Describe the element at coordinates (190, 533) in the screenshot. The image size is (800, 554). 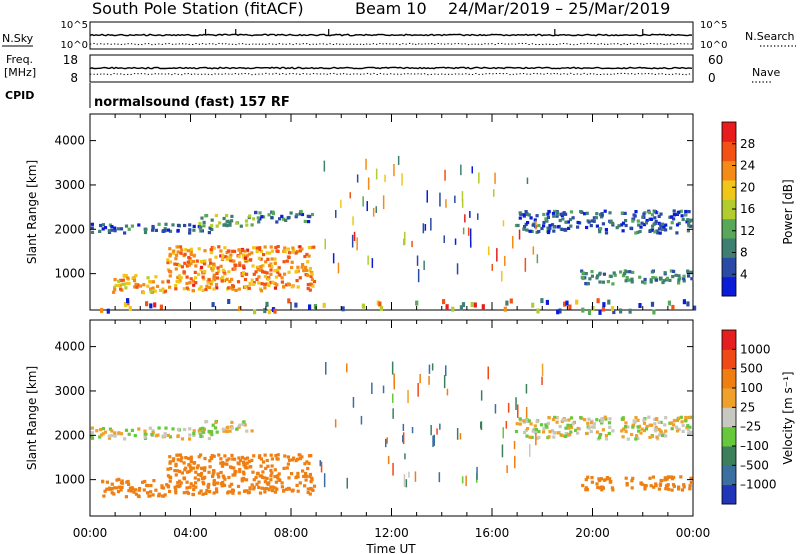
I see `time-tick-label: 04:00` at that location.